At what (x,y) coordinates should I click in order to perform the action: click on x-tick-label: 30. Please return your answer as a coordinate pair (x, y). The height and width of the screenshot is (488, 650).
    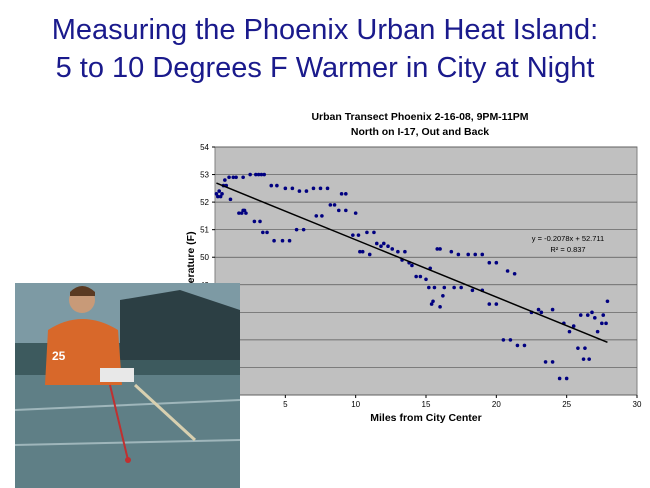
    Looking at the image, I should click on (637, 404).